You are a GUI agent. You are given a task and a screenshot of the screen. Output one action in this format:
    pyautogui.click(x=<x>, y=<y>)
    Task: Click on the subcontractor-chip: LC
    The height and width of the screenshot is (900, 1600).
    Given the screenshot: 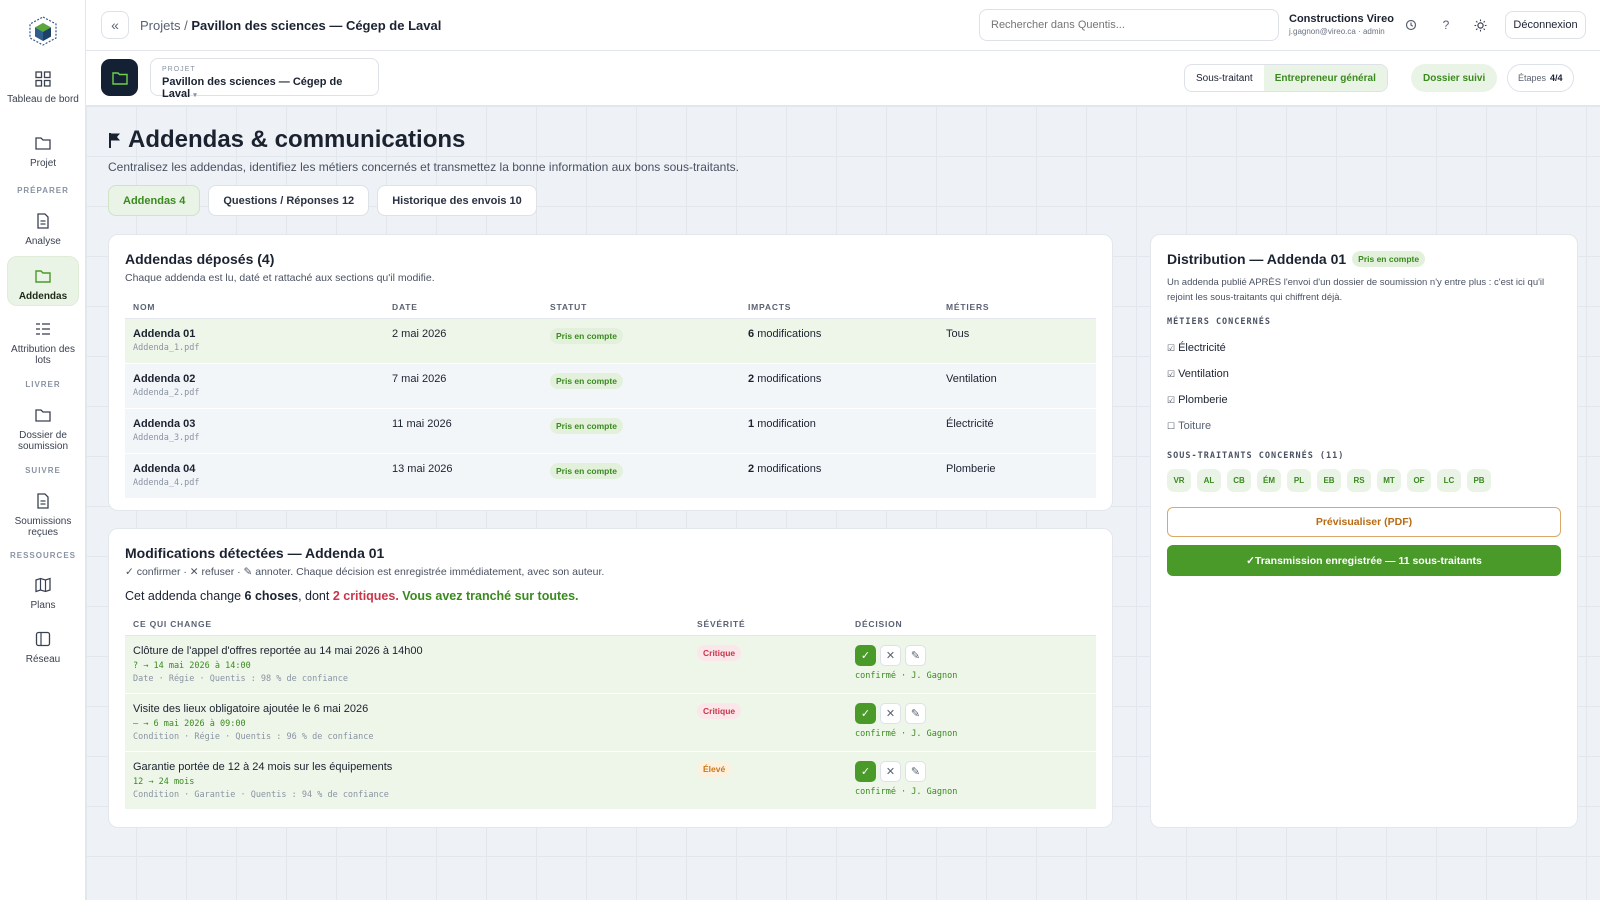 What is the action you would take?
    pyautogui.click(x=1449, y=480)
    